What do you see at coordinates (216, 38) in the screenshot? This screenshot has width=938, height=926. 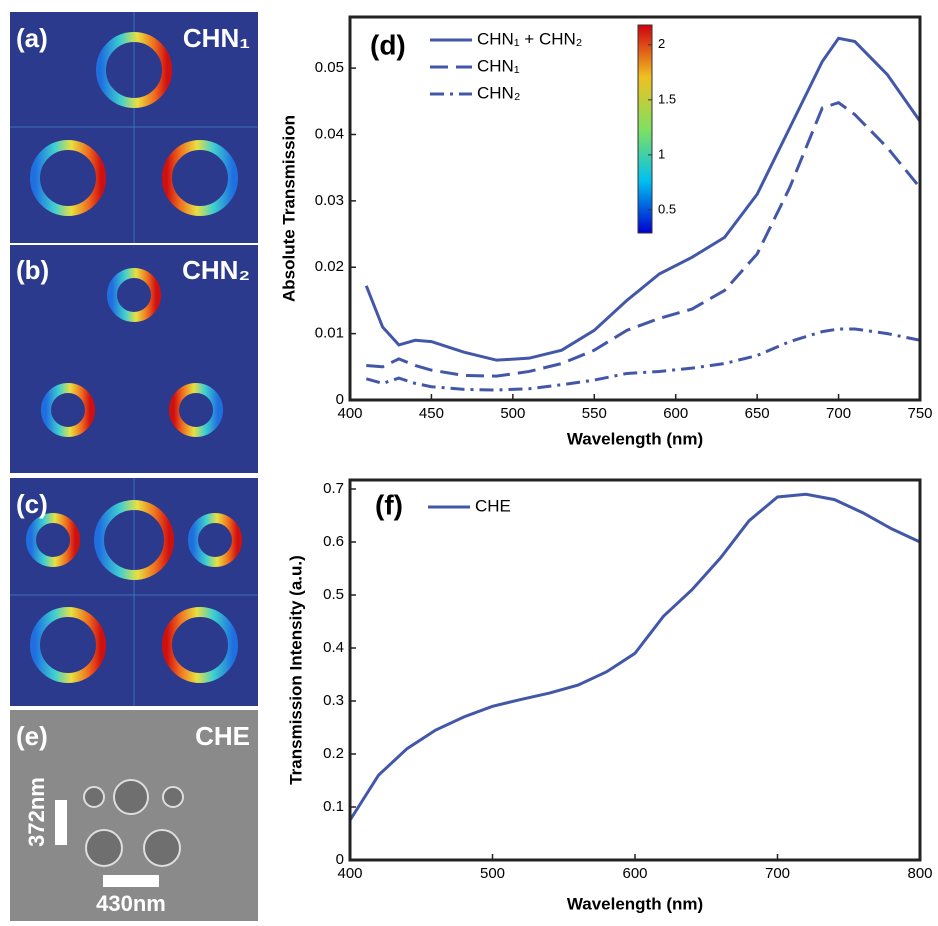 I see `panel-title: CHN₁` at bounding box center [216, 38].